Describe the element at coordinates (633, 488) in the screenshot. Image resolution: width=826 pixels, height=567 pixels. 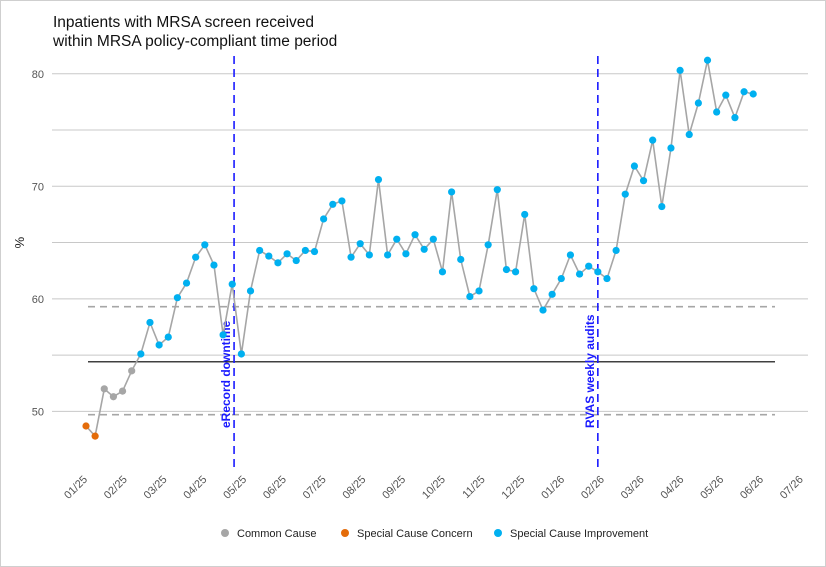
I see `x-tick-label: 03/26` at that location.